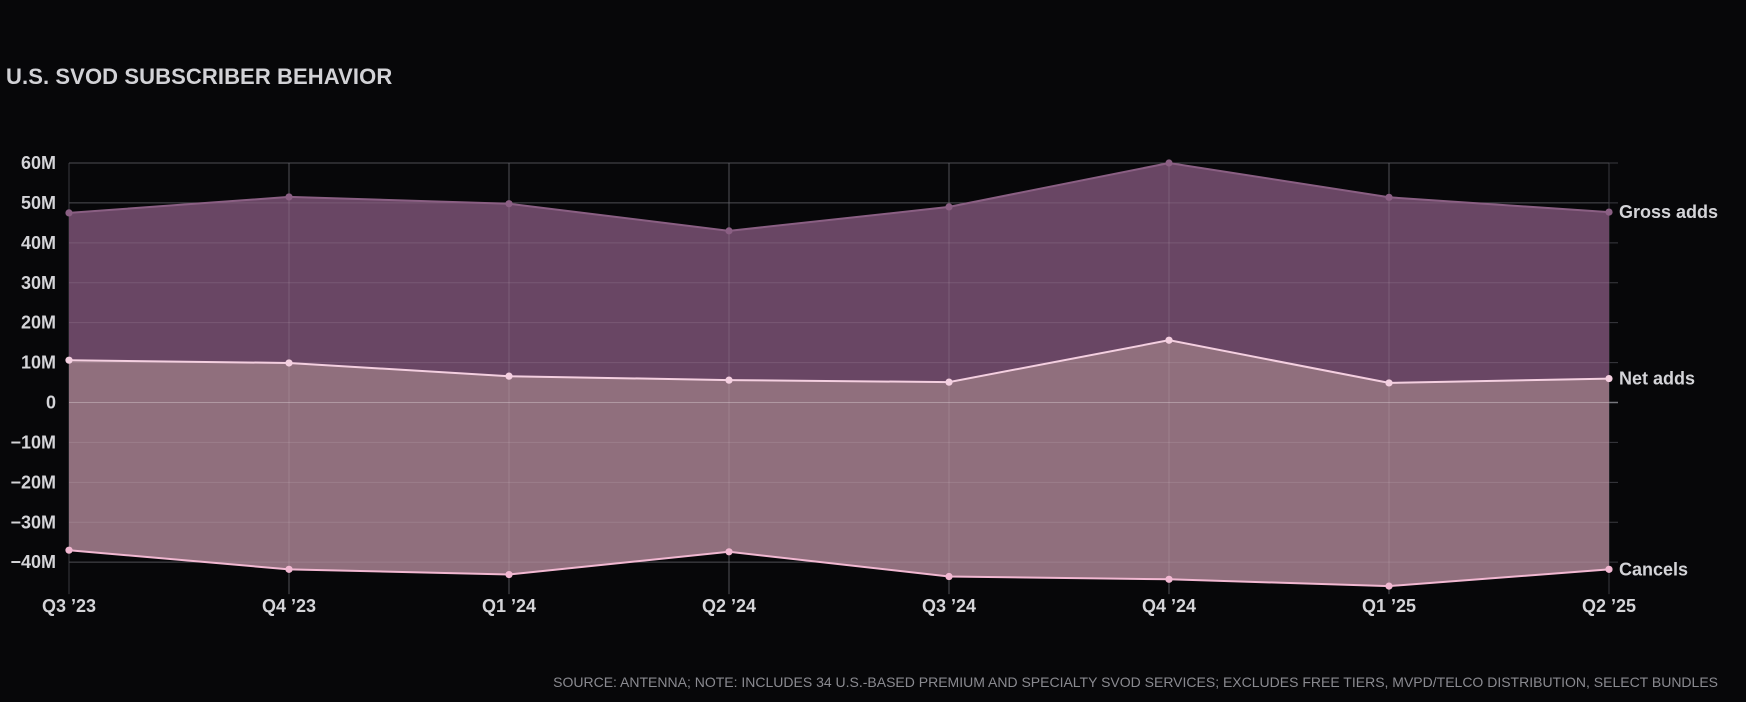  I want to click on y-tick-label: 20M, so click(38, 323).